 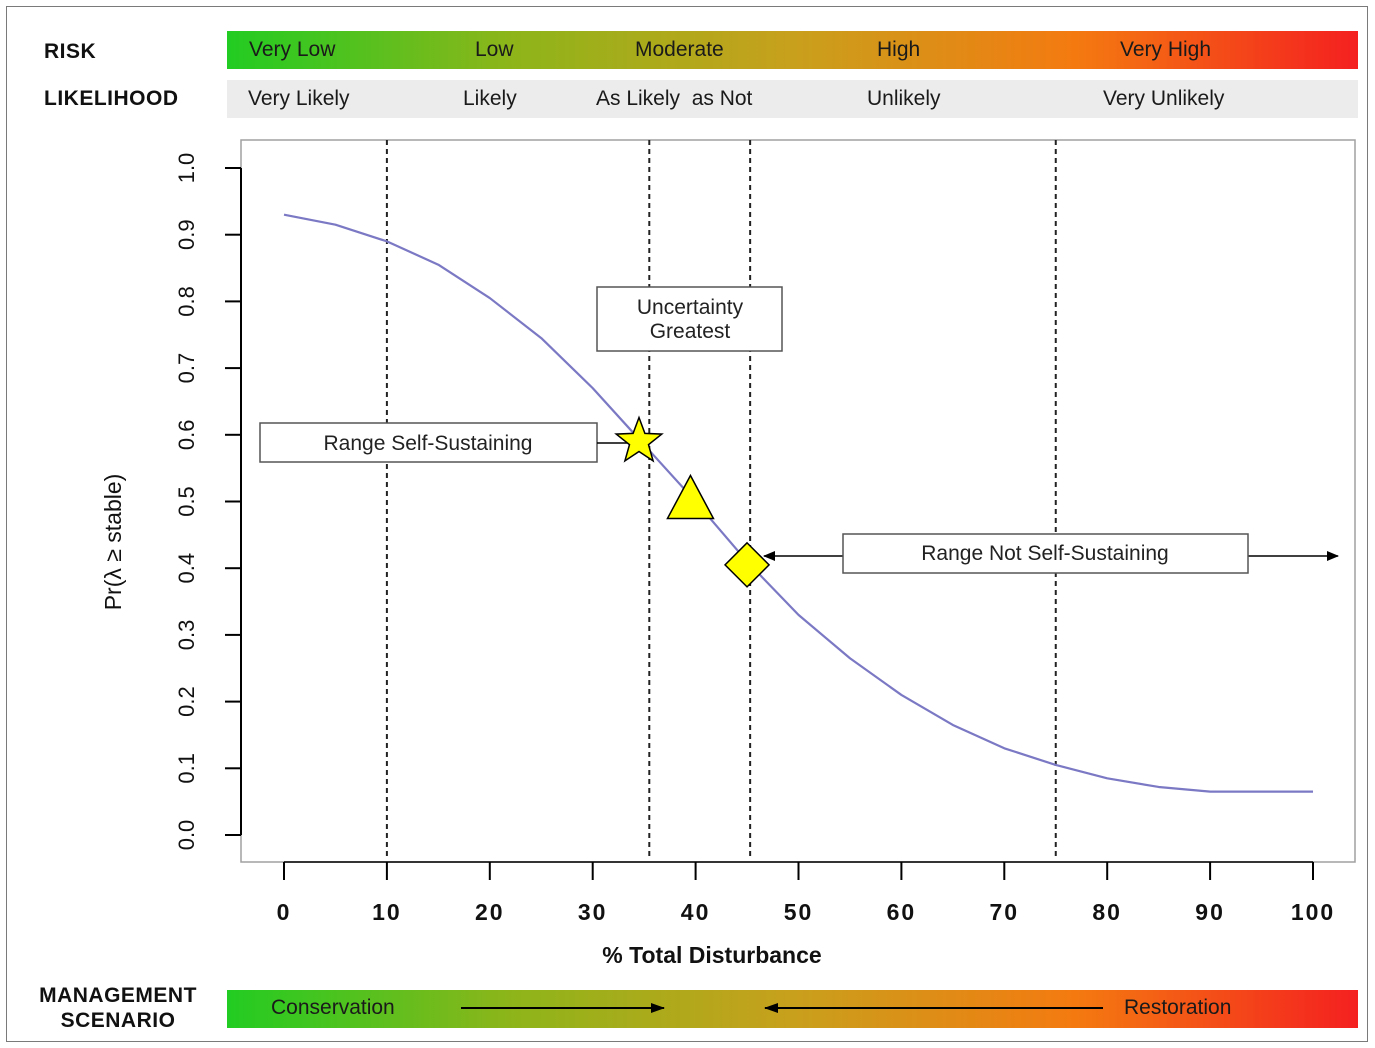 I want to click on likelihood-row-label: LIKELIHOOD, so click(x=111, y=98).